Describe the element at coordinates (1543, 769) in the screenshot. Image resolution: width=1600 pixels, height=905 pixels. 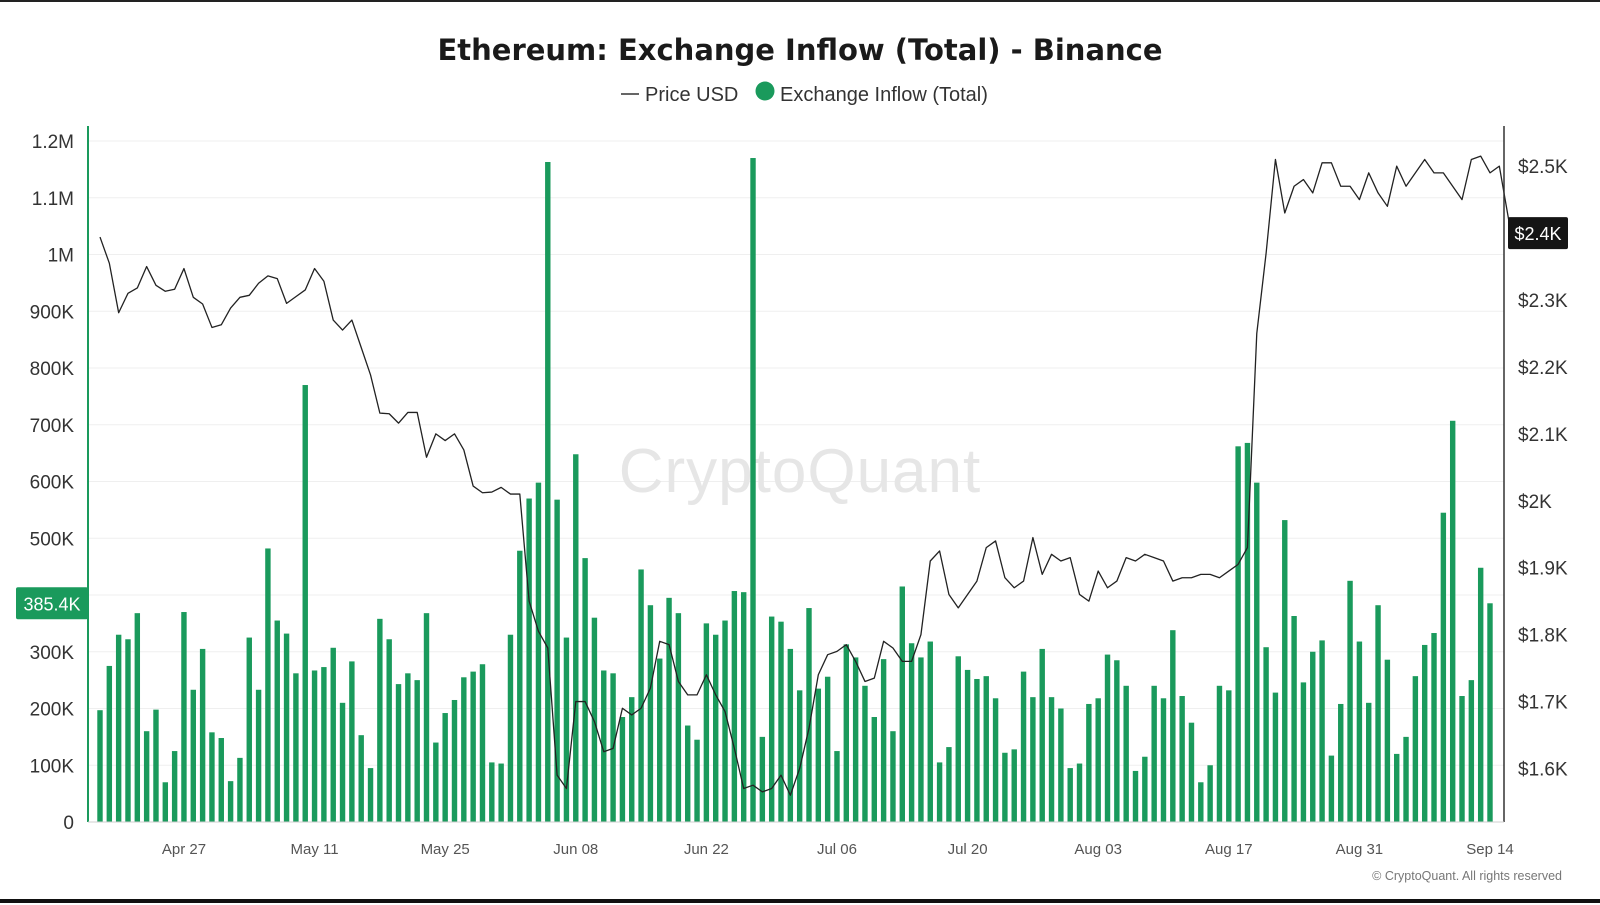
I see `right-tick-label: $1.6K` at that location.